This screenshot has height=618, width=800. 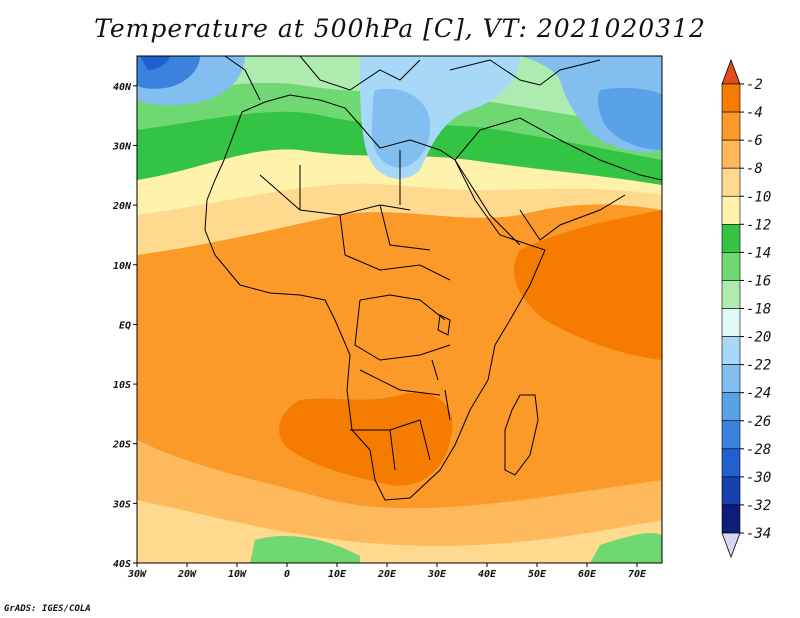 I want to click on lat-tick-label: 20S, so click(x=121, y=445).